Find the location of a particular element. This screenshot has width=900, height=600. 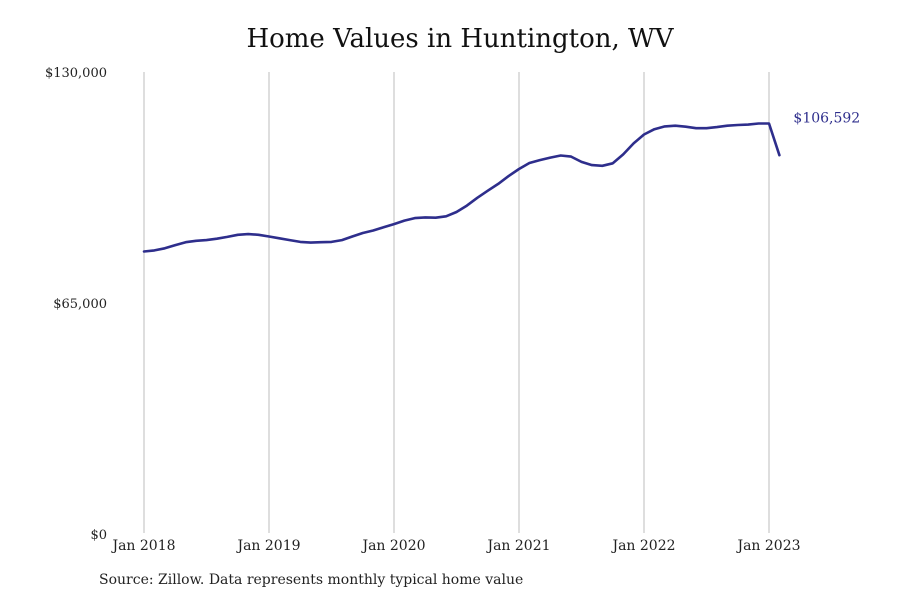

x-tick-label: Jan 2021 is located at coordinates (517, 546).